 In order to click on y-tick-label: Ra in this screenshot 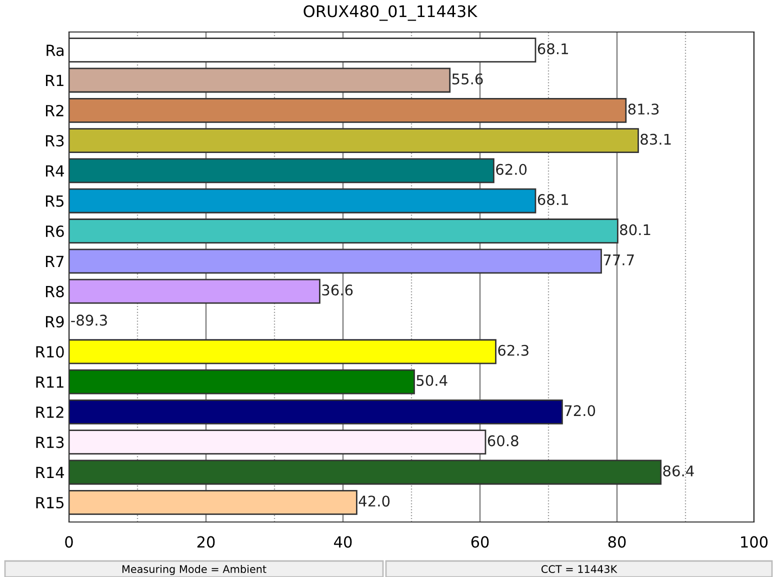, I will do `click(55, 50)`.